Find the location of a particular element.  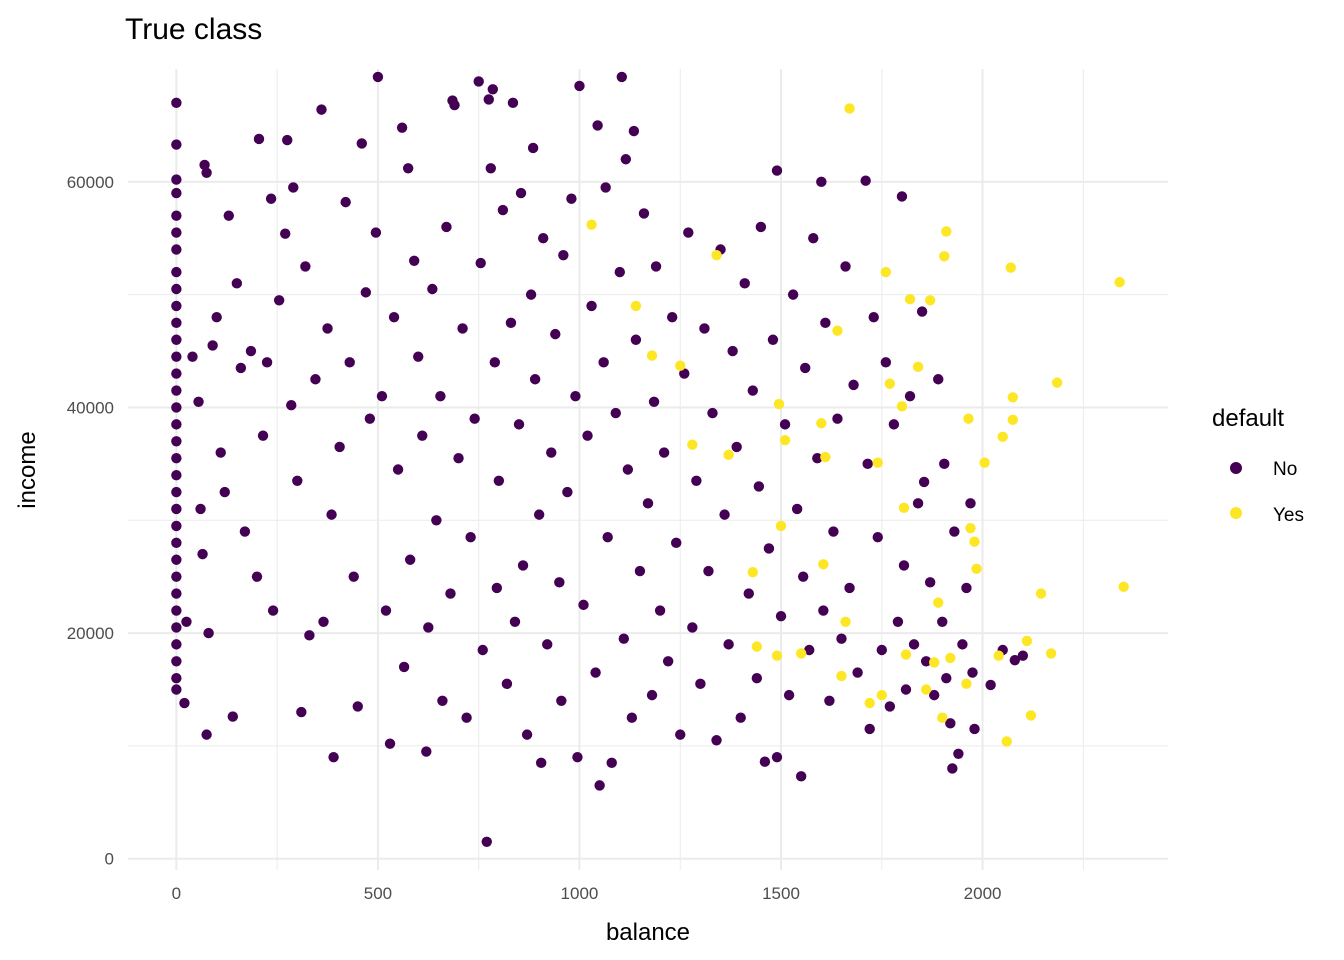

x-tick-label: 1500 is located at coordinates (781, 893).